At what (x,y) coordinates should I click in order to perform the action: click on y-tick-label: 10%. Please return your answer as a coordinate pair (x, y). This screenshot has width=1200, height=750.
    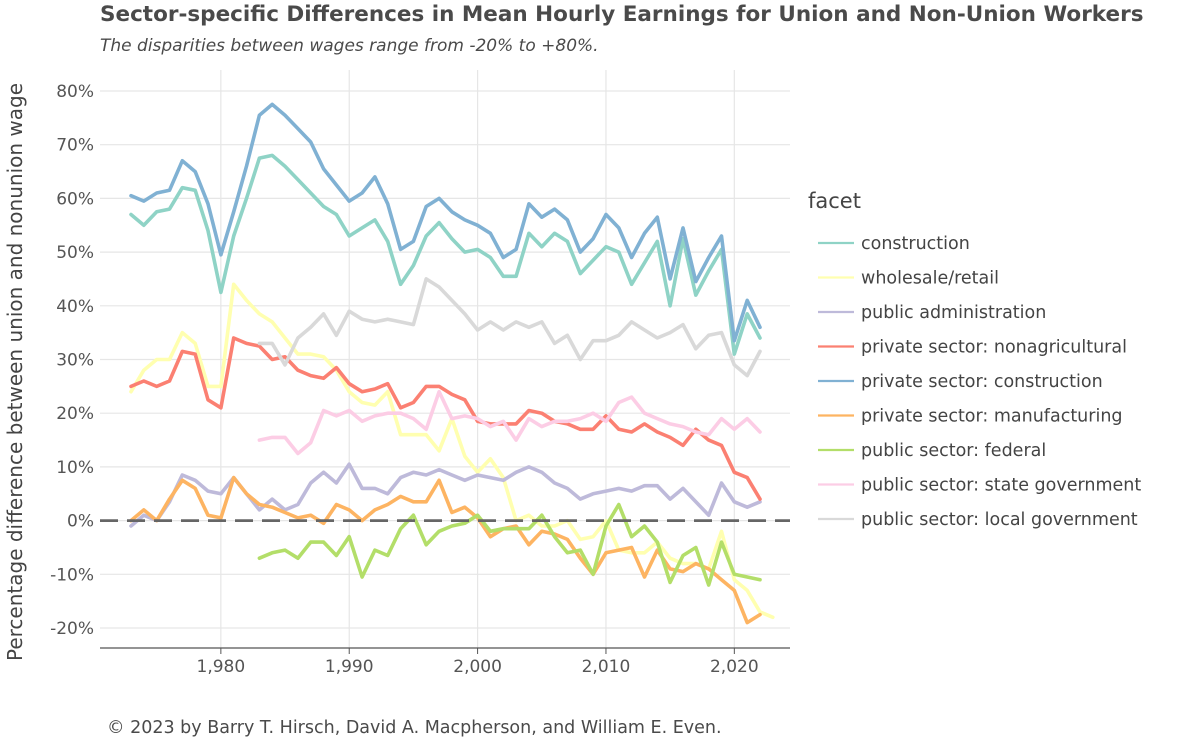
    Looking at the image, I should click on (75, 468).